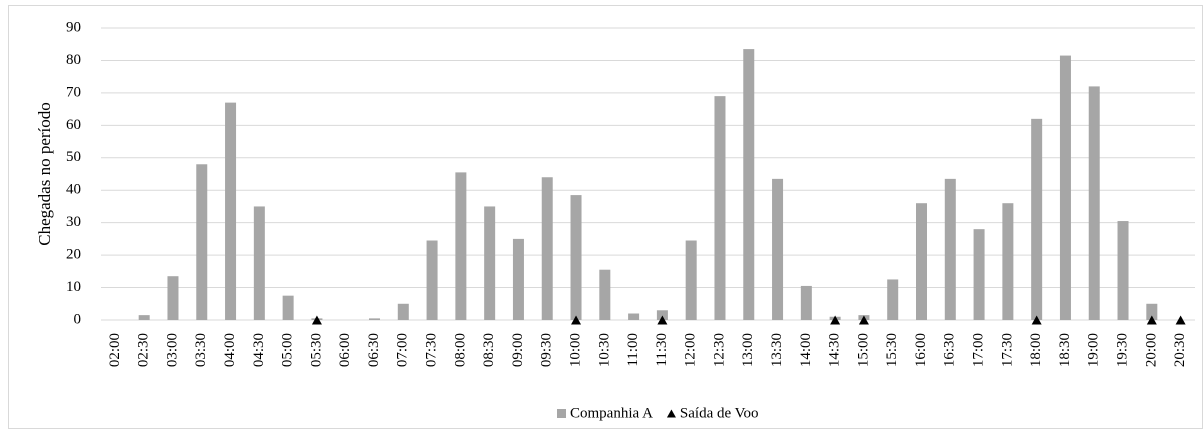 This screenshot has height=430, width=1204. Describe the element at coordinates (44, 174) in the screenshot. I see `y-axis-title: Chegadas no período` at that location.